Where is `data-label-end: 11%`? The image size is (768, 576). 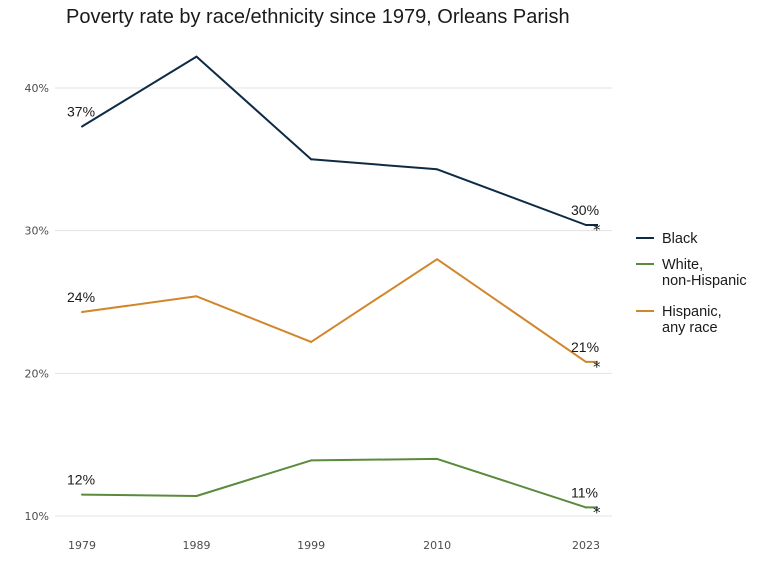
data-label-end: 11% is located at coordinates (584, 492).